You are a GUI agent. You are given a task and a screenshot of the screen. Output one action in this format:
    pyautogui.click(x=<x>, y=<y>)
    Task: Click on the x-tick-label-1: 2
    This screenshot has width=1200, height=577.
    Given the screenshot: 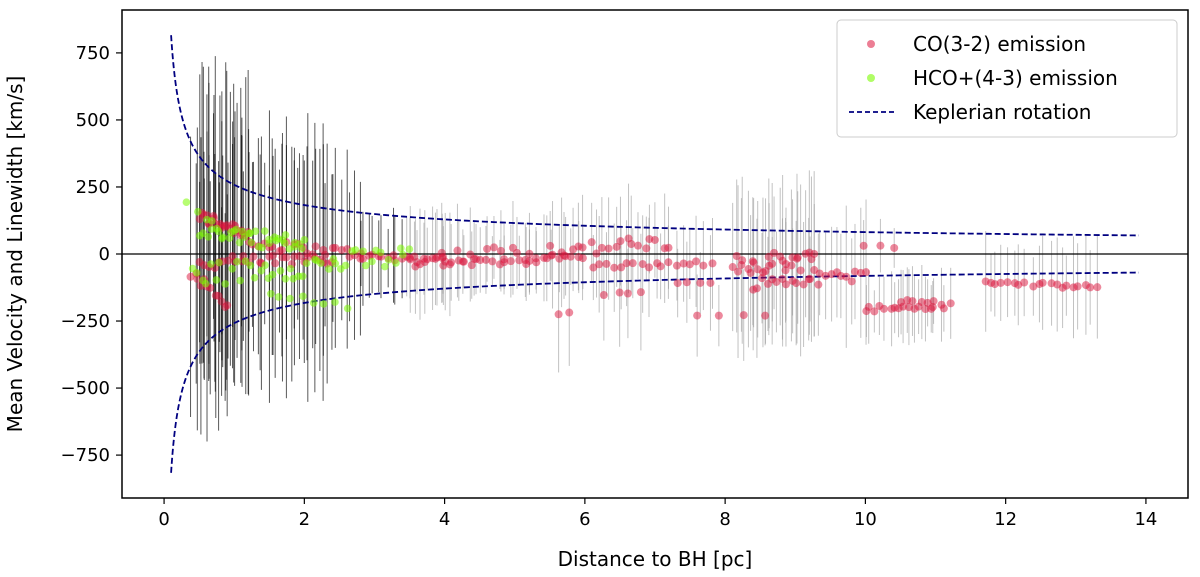 What is the action you would take?
    pyautogui.click(x=304, y=519)
    